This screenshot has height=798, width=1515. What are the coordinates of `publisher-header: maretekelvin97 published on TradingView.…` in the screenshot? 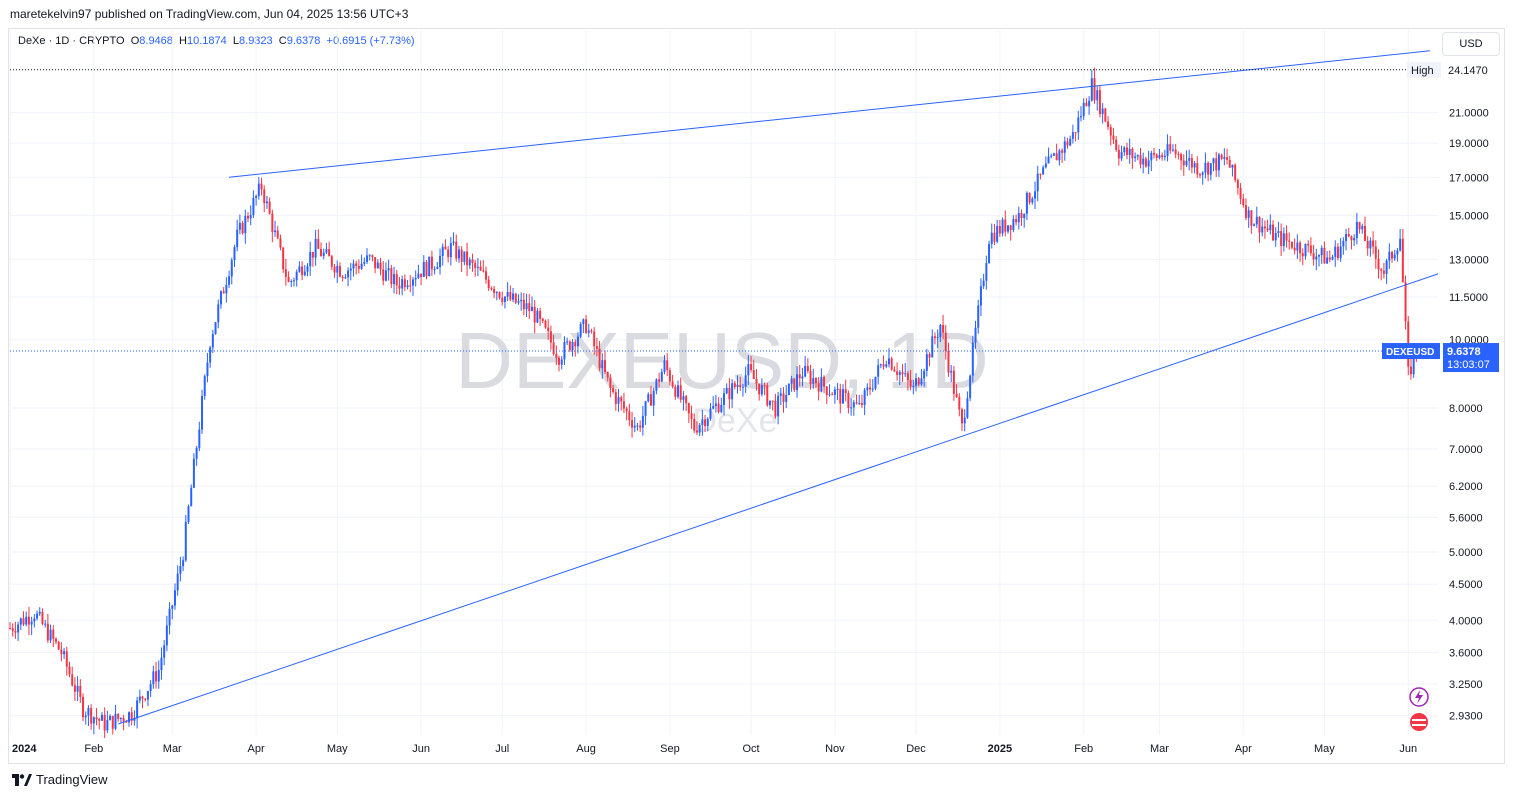 It's located at (209, 14).